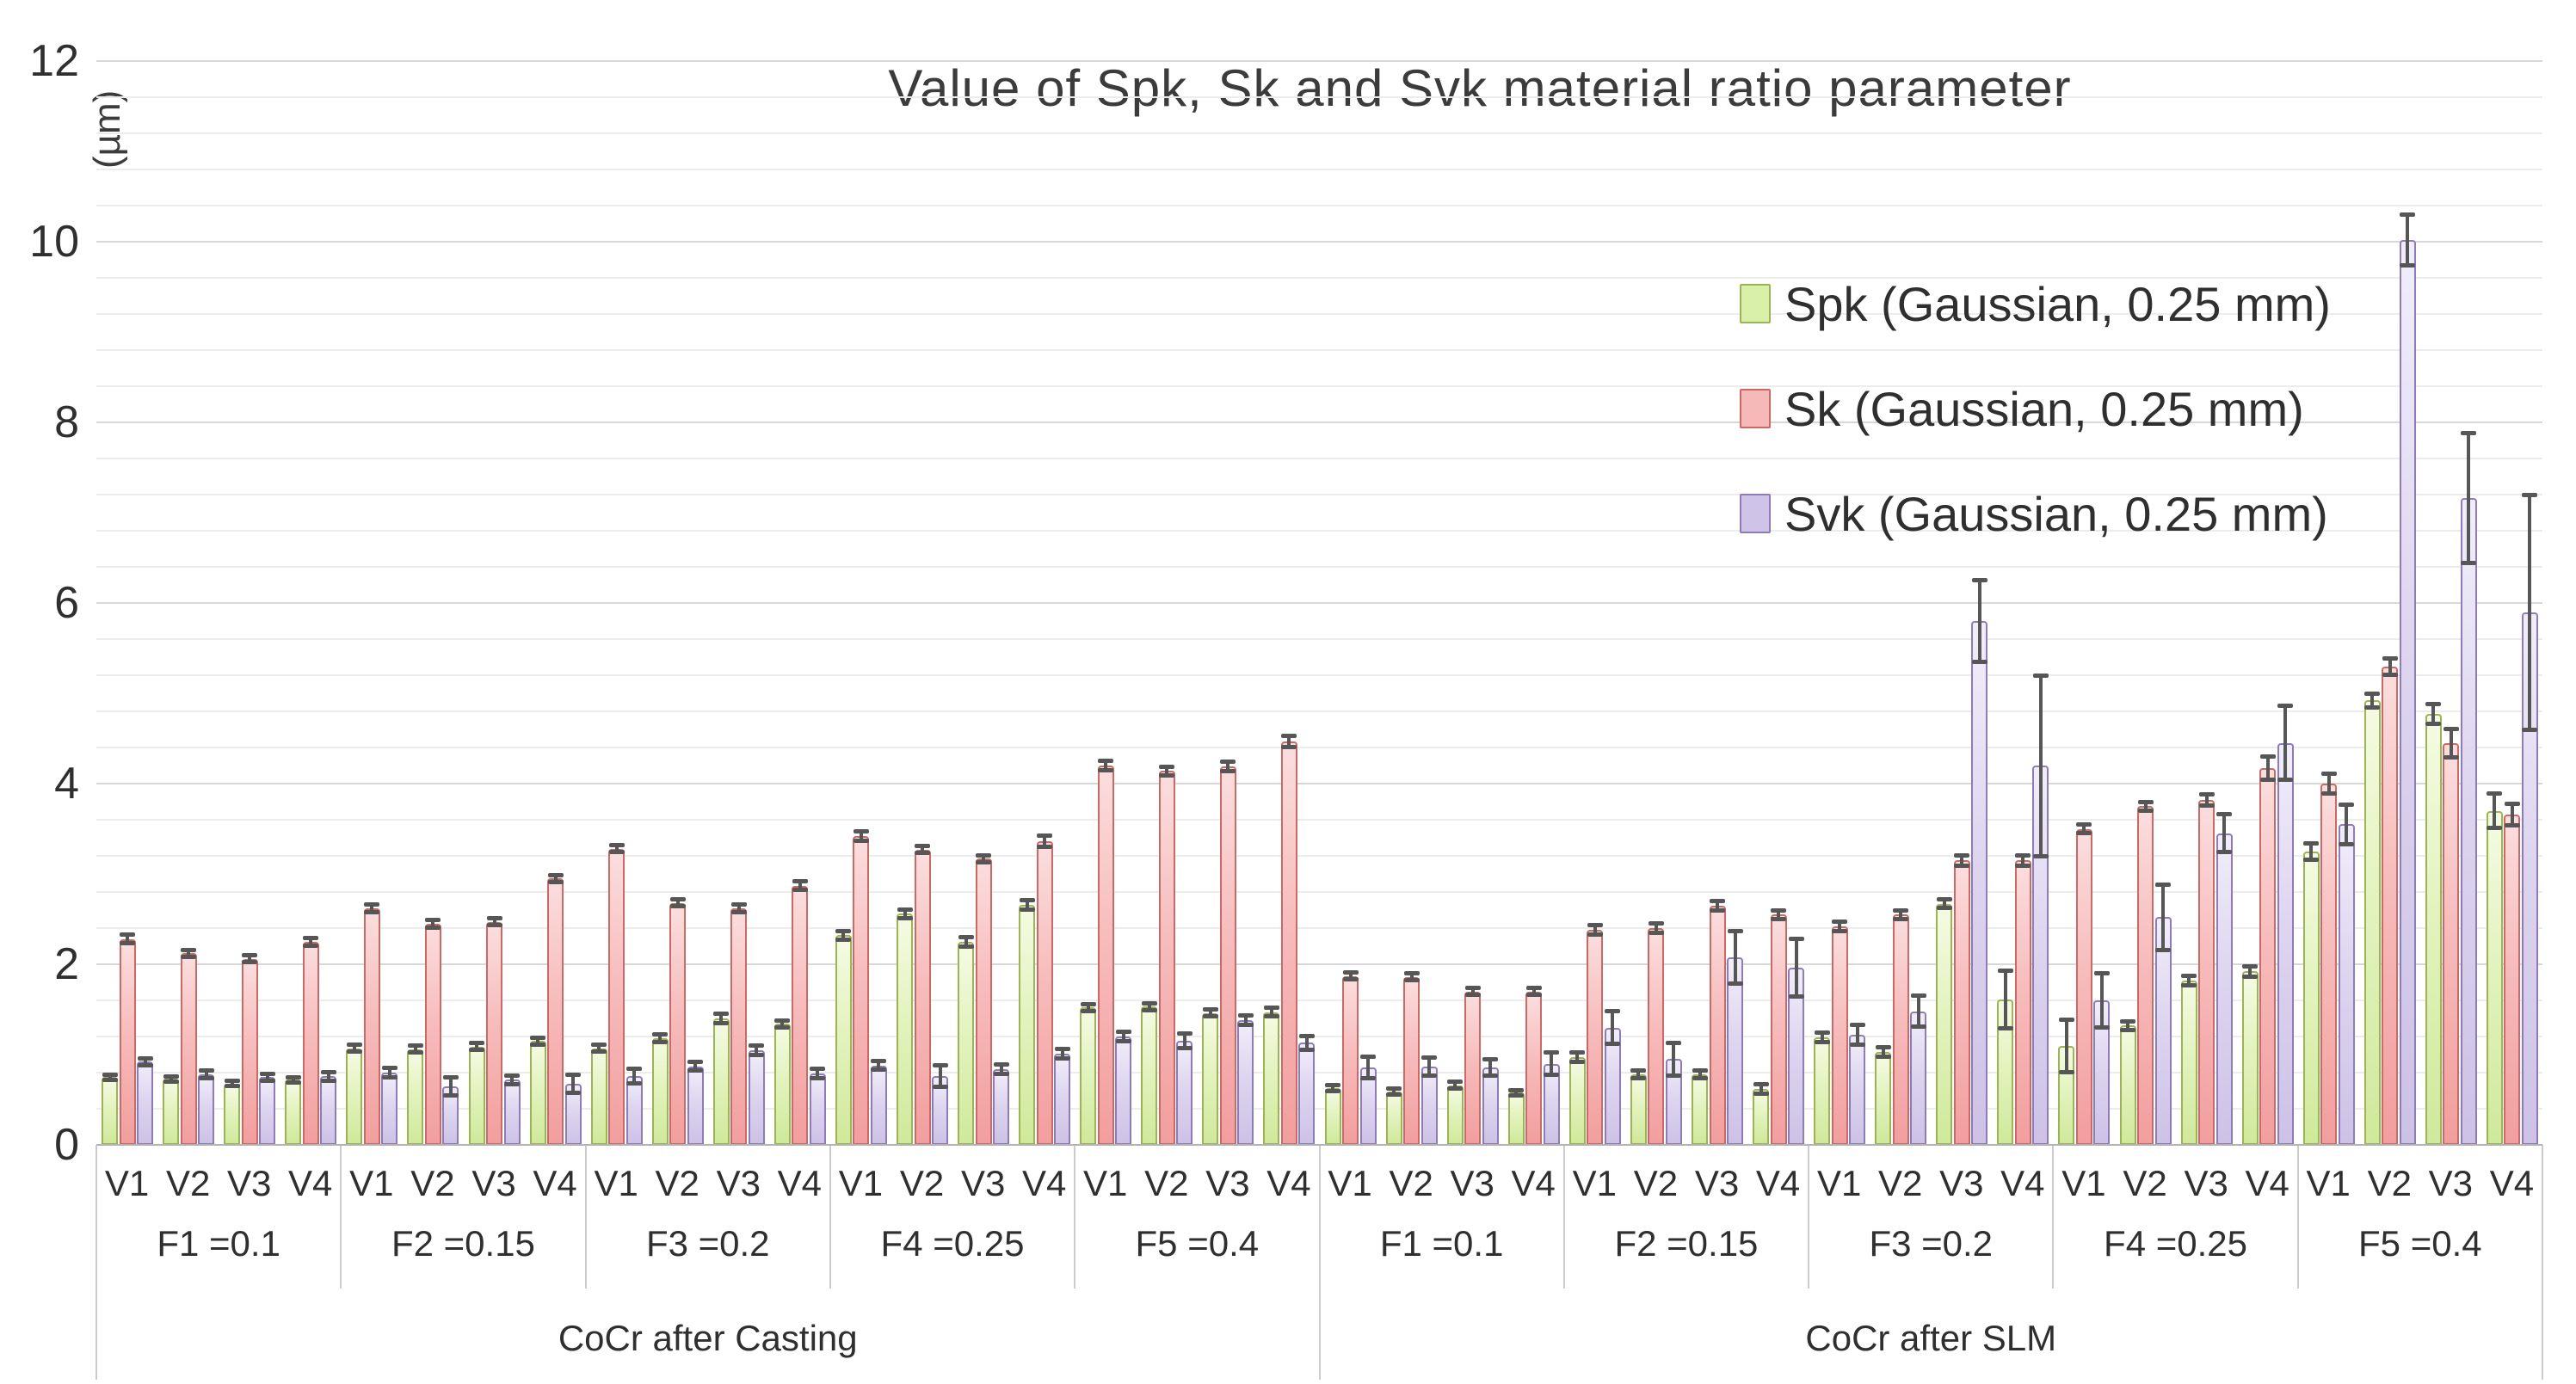 The image size is (2576, 1384). What do you see at coordinates (1319, 783) in the screenshot?
I see `major-gridline` at bounding box center [1319, 783].